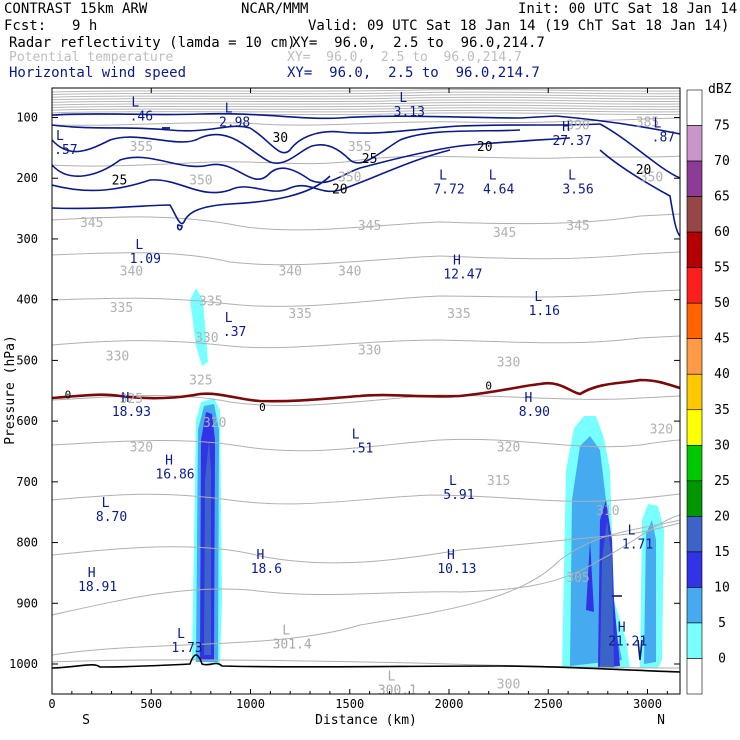  Describe the element at coordinates (534, 412) in the screenshot. I see `extremum-value: 8.90` at that location.